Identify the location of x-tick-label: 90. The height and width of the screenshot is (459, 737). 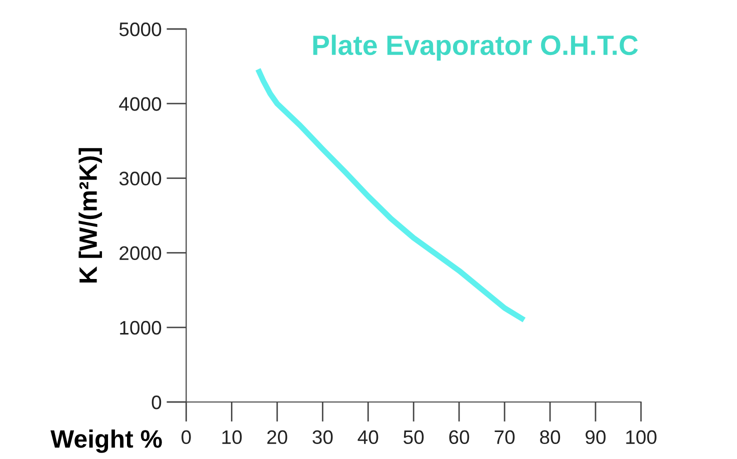
(596, 437).